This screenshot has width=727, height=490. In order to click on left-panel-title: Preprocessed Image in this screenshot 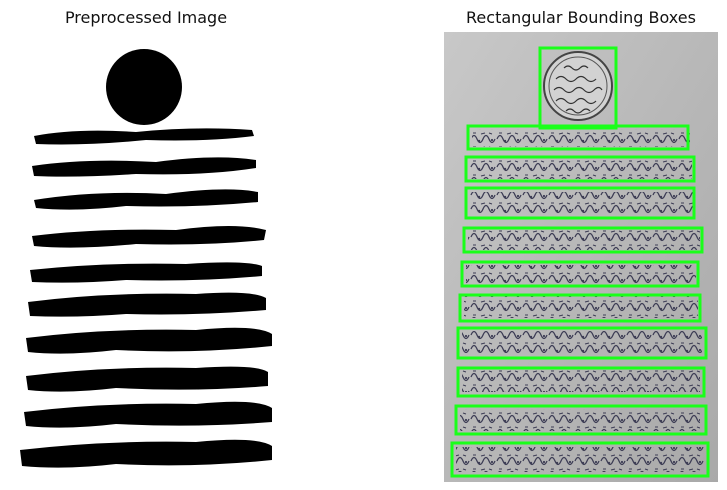, I will do `click(146, 17)`.